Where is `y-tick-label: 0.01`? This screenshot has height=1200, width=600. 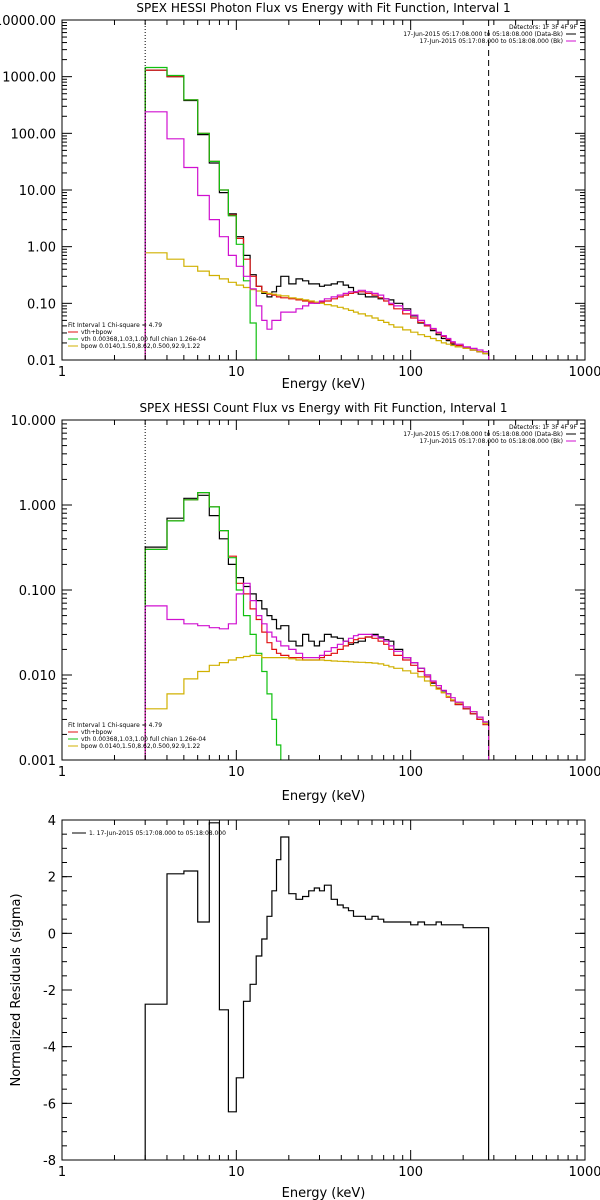 y-tick-label: 0.01 is located at coordinates (41, 361).